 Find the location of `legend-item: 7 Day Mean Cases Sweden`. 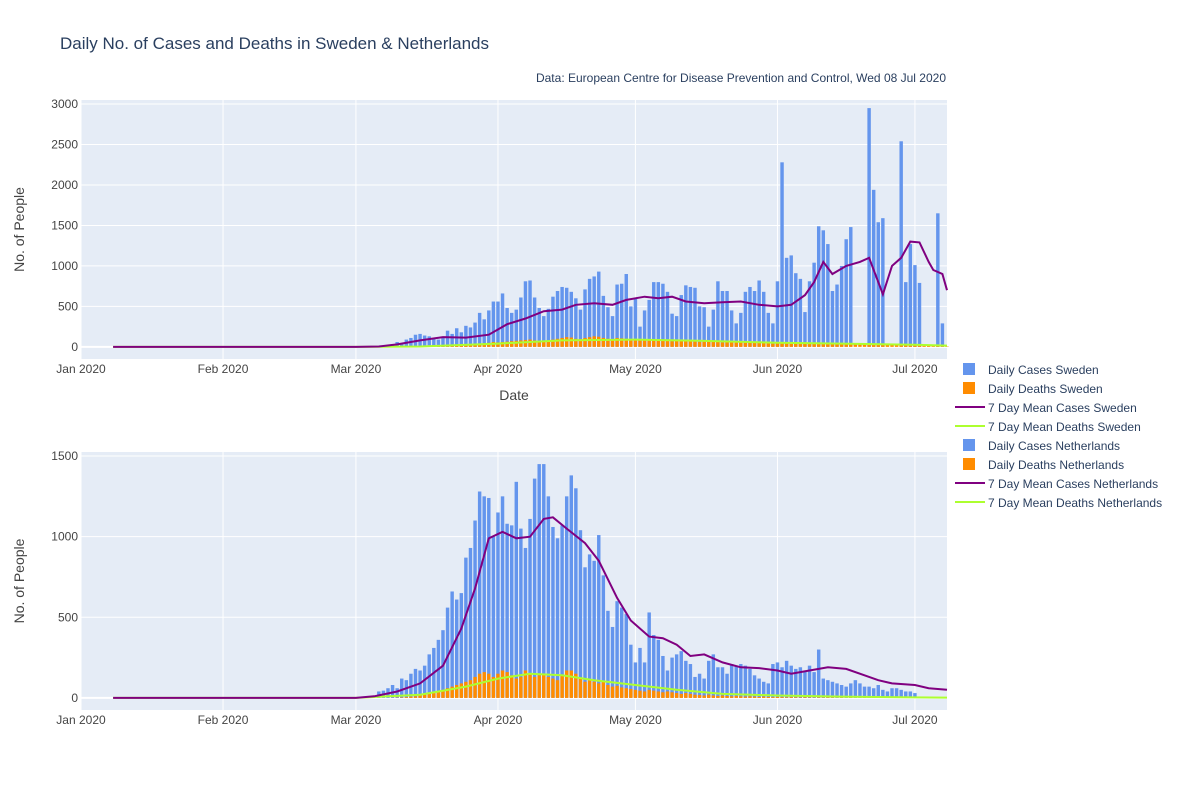

legend-item: 7 Day Mean Cases Sweden is located at coordinates (1058, 407).